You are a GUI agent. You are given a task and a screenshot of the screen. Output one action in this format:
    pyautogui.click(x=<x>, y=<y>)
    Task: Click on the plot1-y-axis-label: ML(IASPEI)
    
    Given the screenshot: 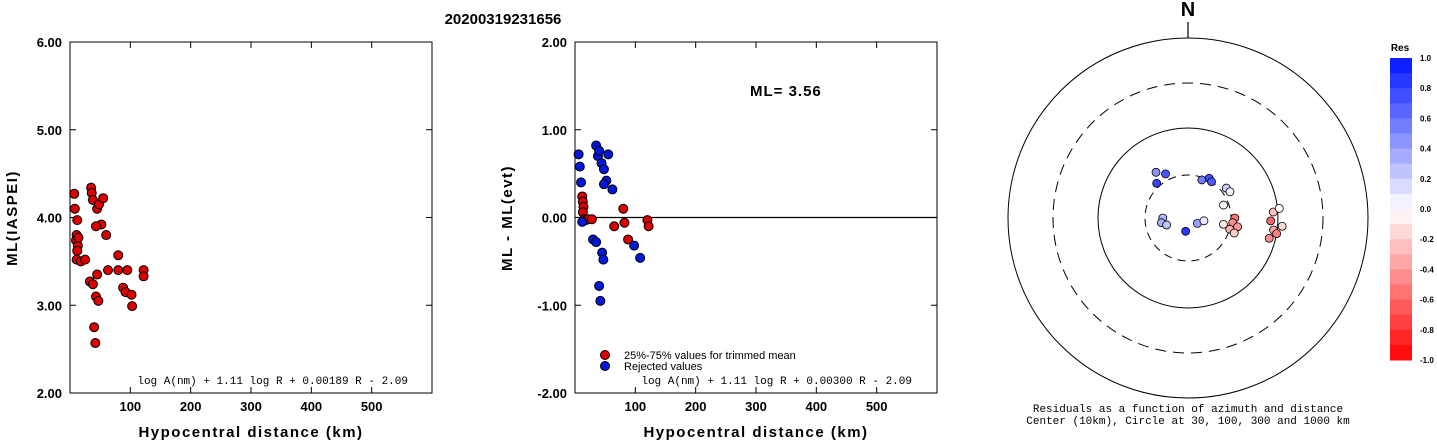 What is the action you would take?
    pyautogui.click(x=12, y=218)
    